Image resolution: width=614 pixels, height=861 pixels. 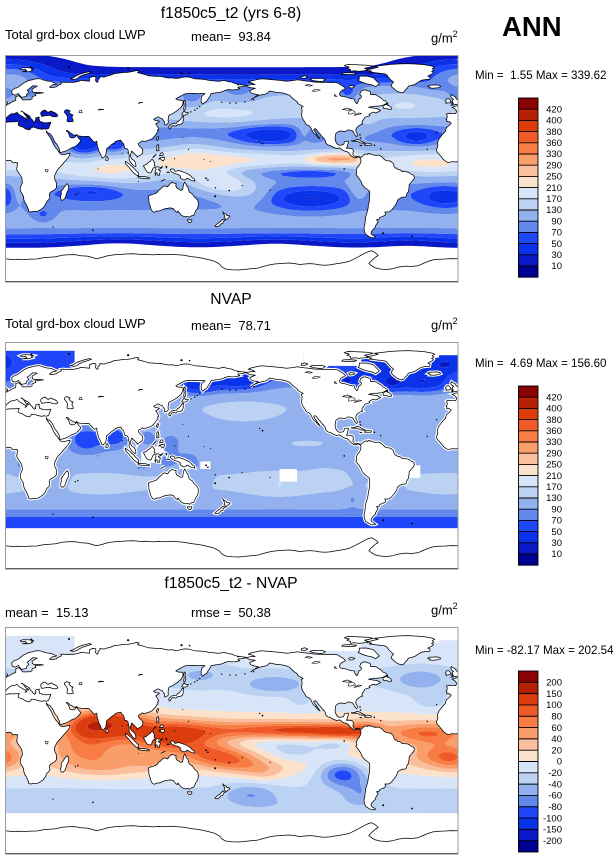 I want to click on svg-text: 100, so click(x=554, y=705).